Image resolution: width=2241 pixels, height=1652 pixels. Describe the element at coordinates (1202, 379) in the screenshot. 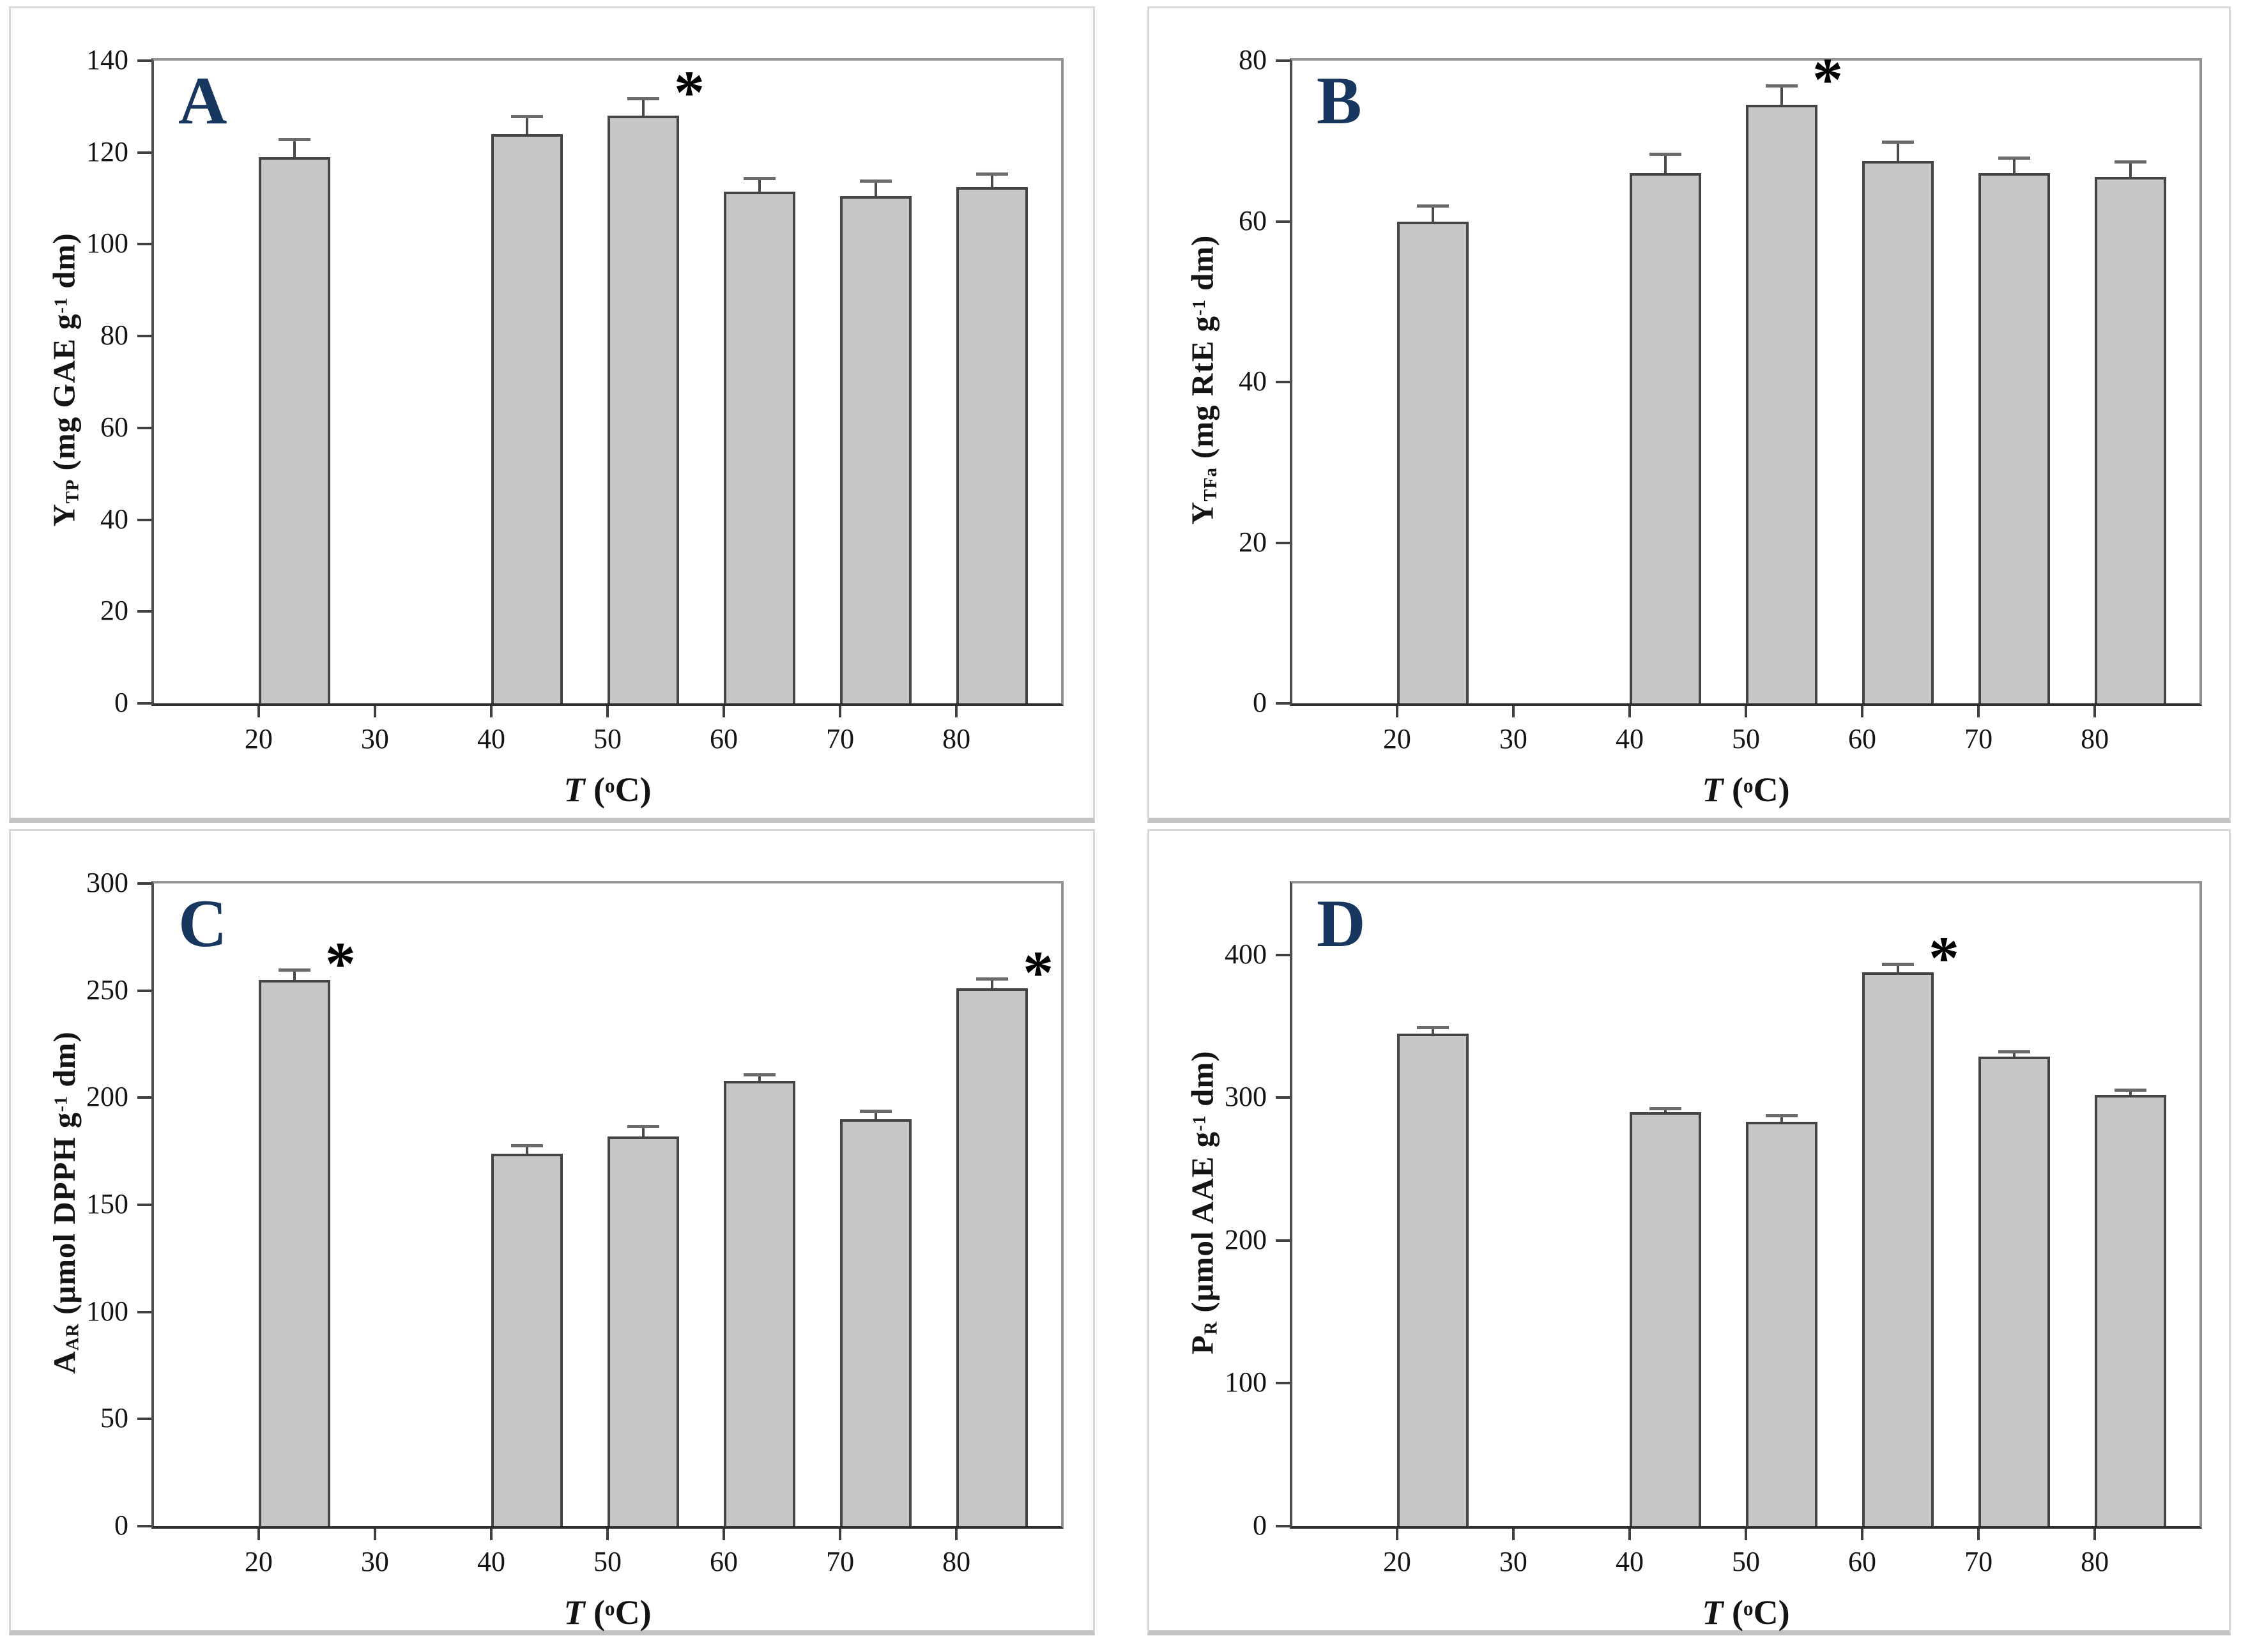

I see `y-axis-label-text: YTFa (mg RtE g-1 dm)` at that location.